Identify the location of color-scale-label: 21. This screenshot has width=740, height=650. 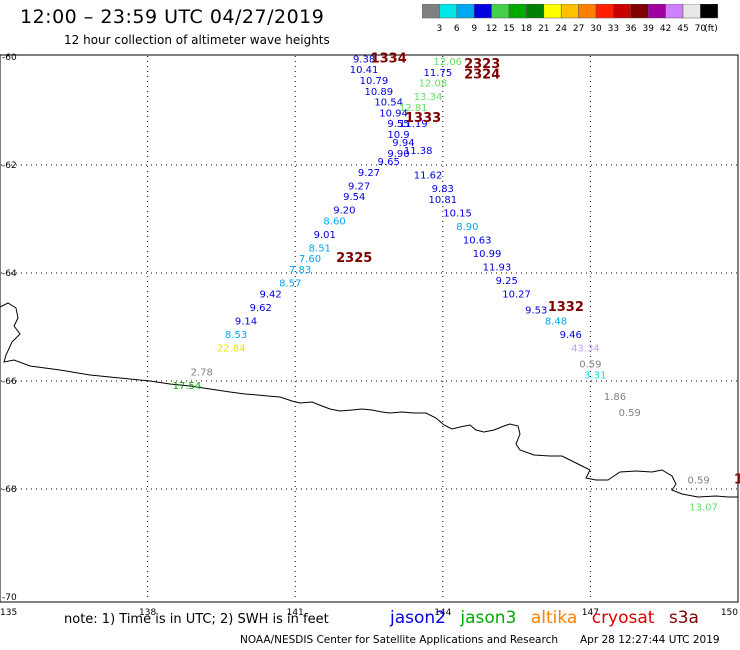
(543, 29).